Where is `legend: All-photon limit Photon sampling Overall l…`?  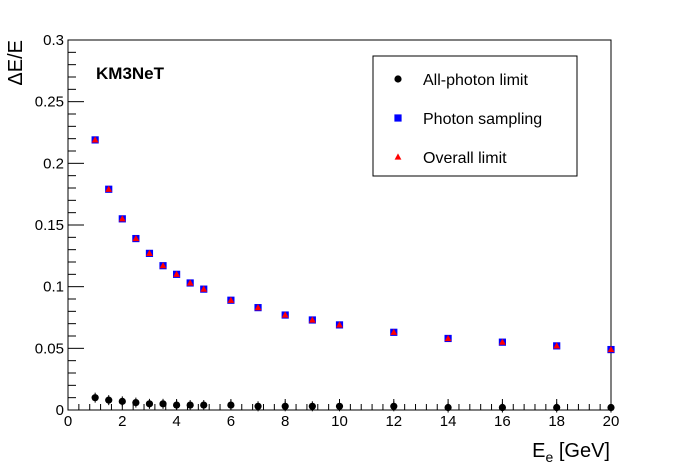
legend: All-photon limit Photon sampling Overall l… is located at coordinates (475, 116).